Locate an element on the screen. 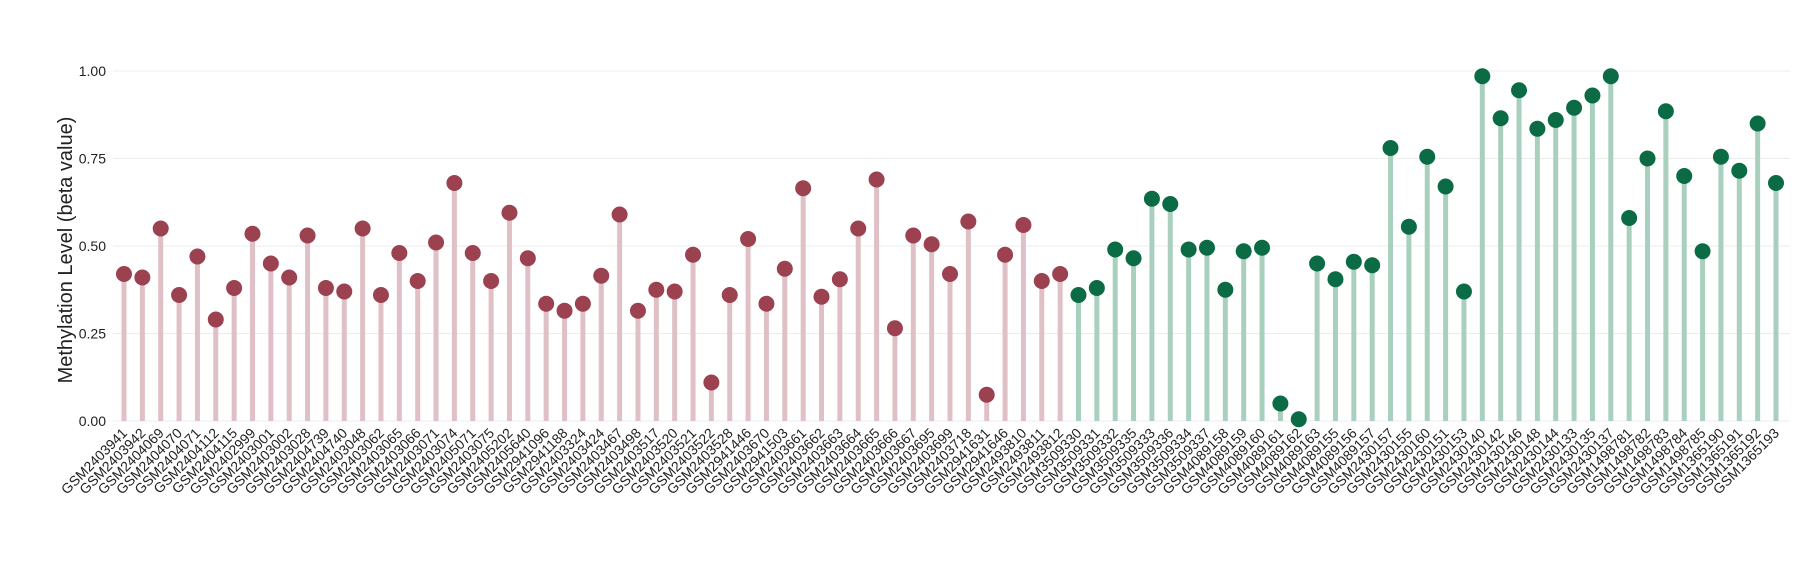  y-axis-label: Methylation Level (beta value) is located at coordinates (66, 250).